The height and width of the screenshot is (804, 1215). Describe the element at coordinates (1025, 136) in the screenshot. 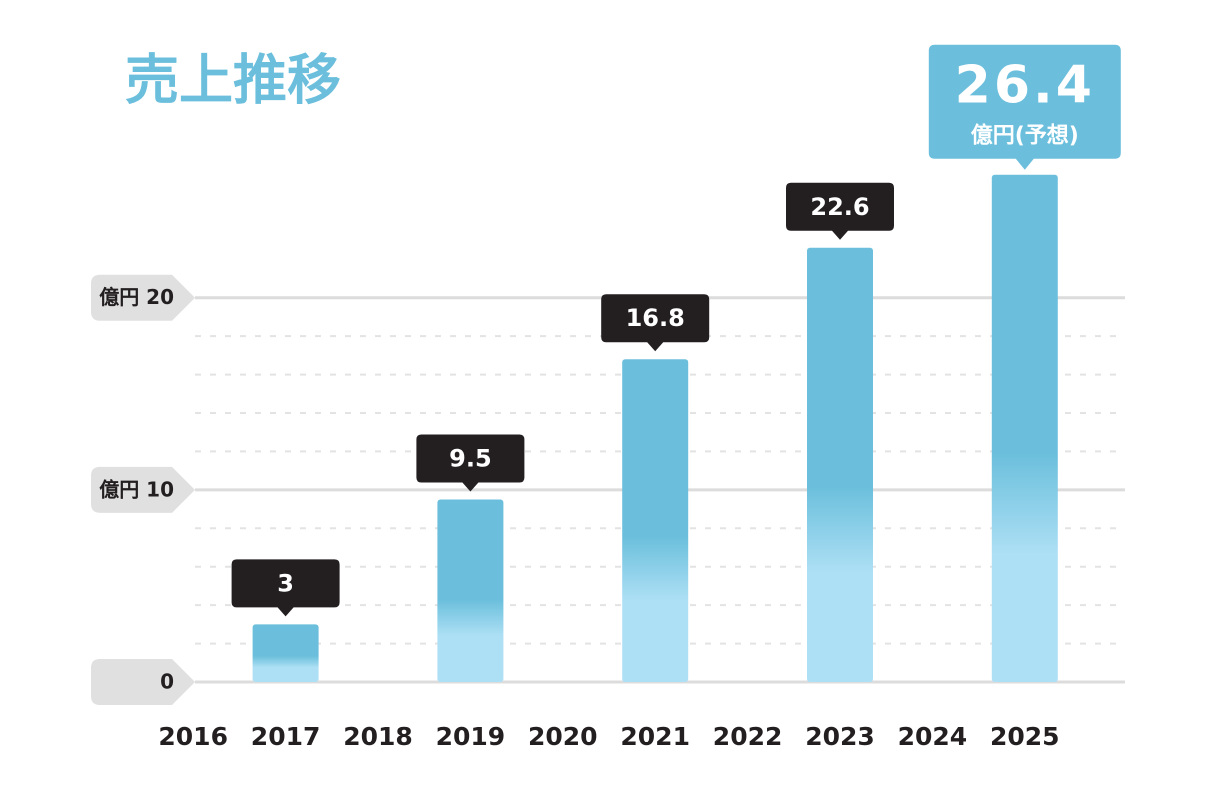

I see `forecast-label: 億円(予想)` at that location.